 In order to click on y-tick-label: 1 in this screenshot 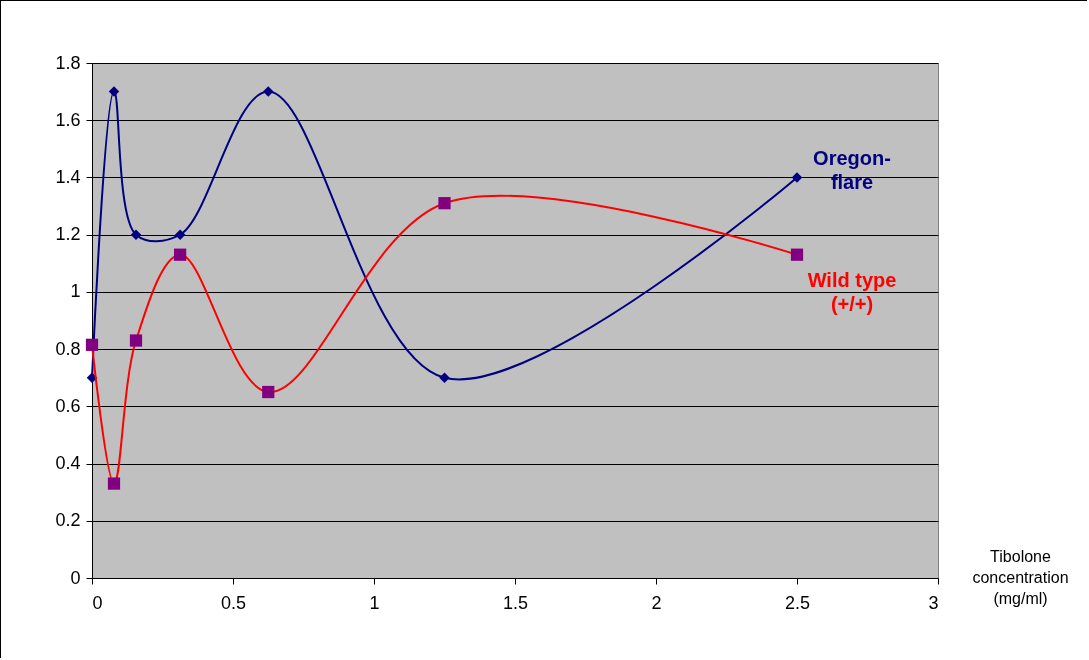, I will do `click(75, 291)`.